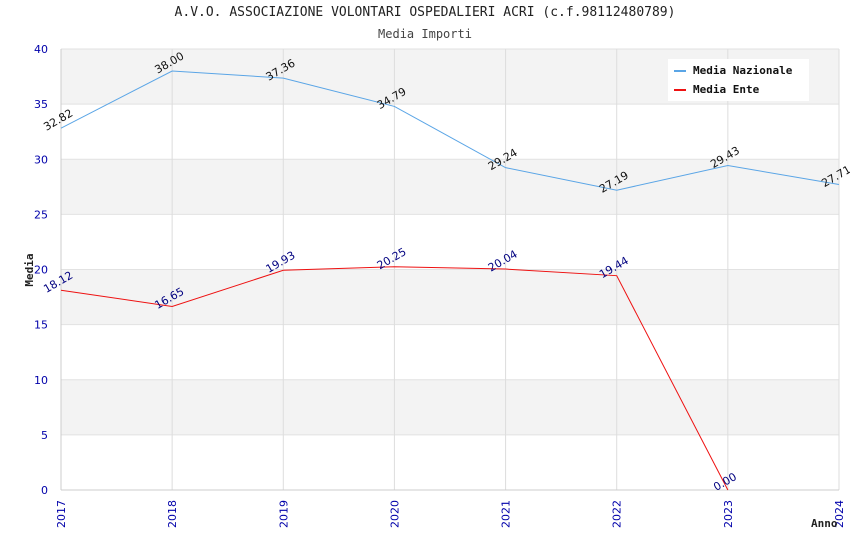  What do you see at coordinates (44, 490) in the screenshot?
I see `y-tick-label: 0` at bounding box center [44, 490].